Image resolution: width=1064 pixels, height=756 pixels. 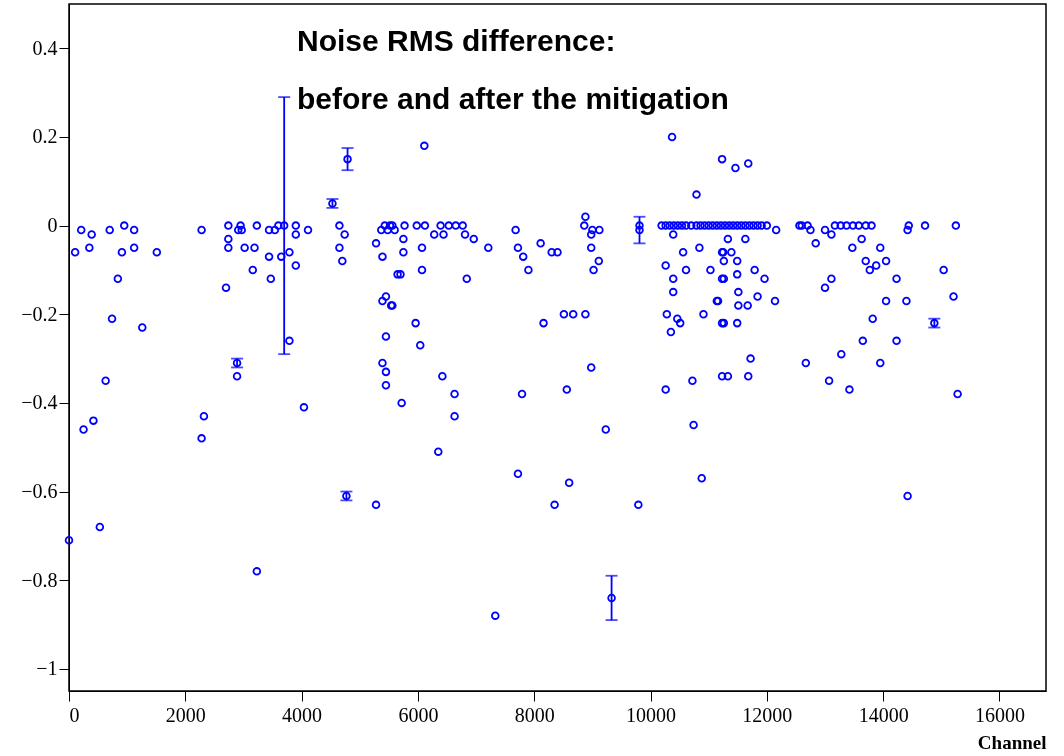 What do you see at coordinates (999, 714) in the screenshot?
I see `x-tick-label: 16000` at bounding box center [999, 714].